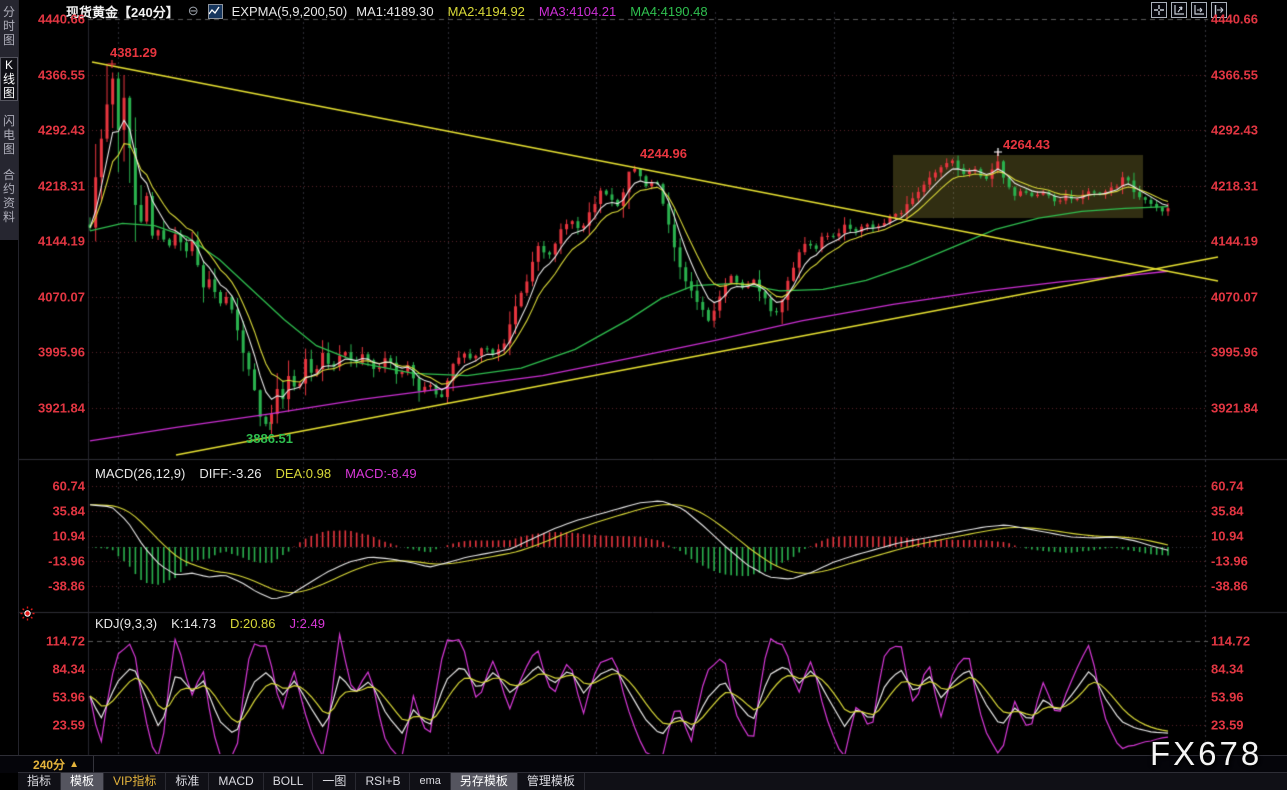 This screenshot has width=1287, height=790. What do you see at coordinates (8, 26) in the screenshot?
I see `sidebar-item-0: 分时图` at bounding box center [8, 26].